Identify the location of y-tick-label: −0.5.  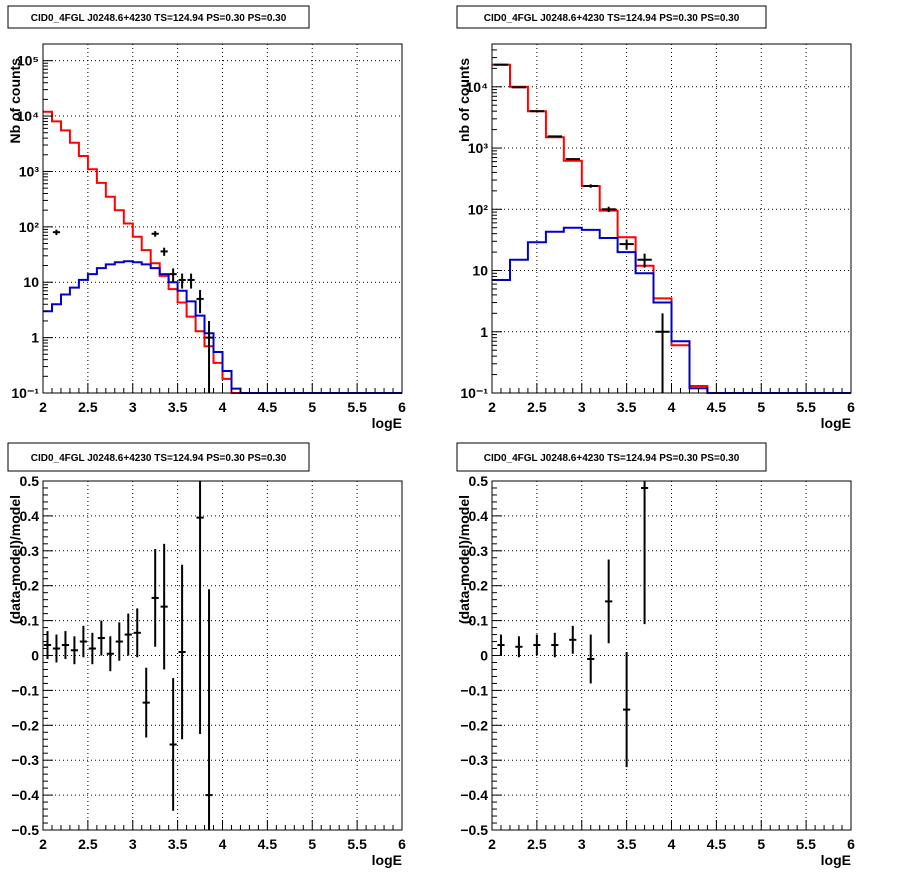
(25, 830).